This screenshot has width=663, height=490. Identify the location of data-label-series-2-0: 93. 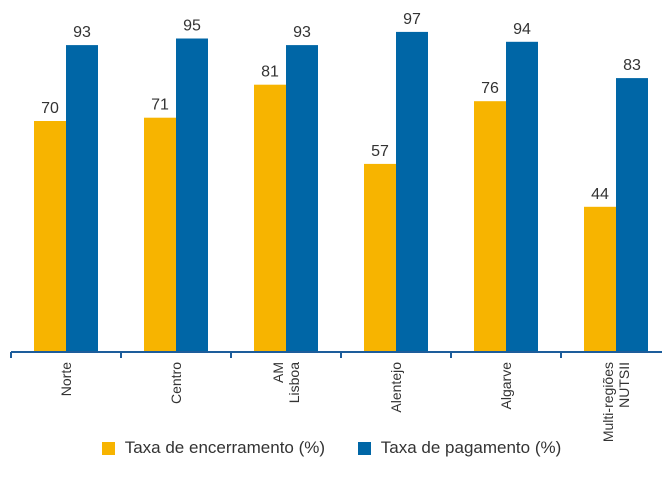
(82, 32).